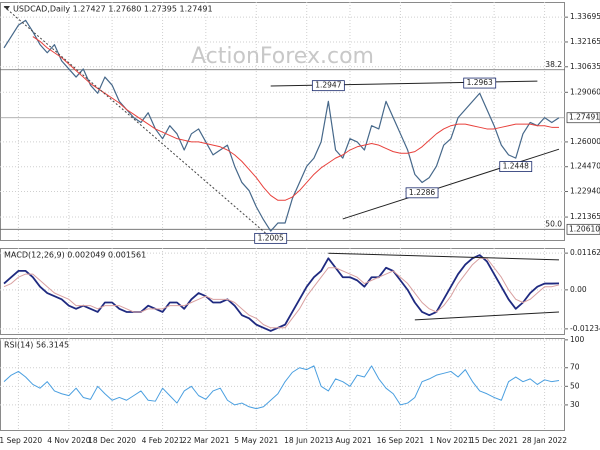 The height and width of the screenshot is (450, 600). I want to click on last-price-label: 1.27491, so click(584, 117).